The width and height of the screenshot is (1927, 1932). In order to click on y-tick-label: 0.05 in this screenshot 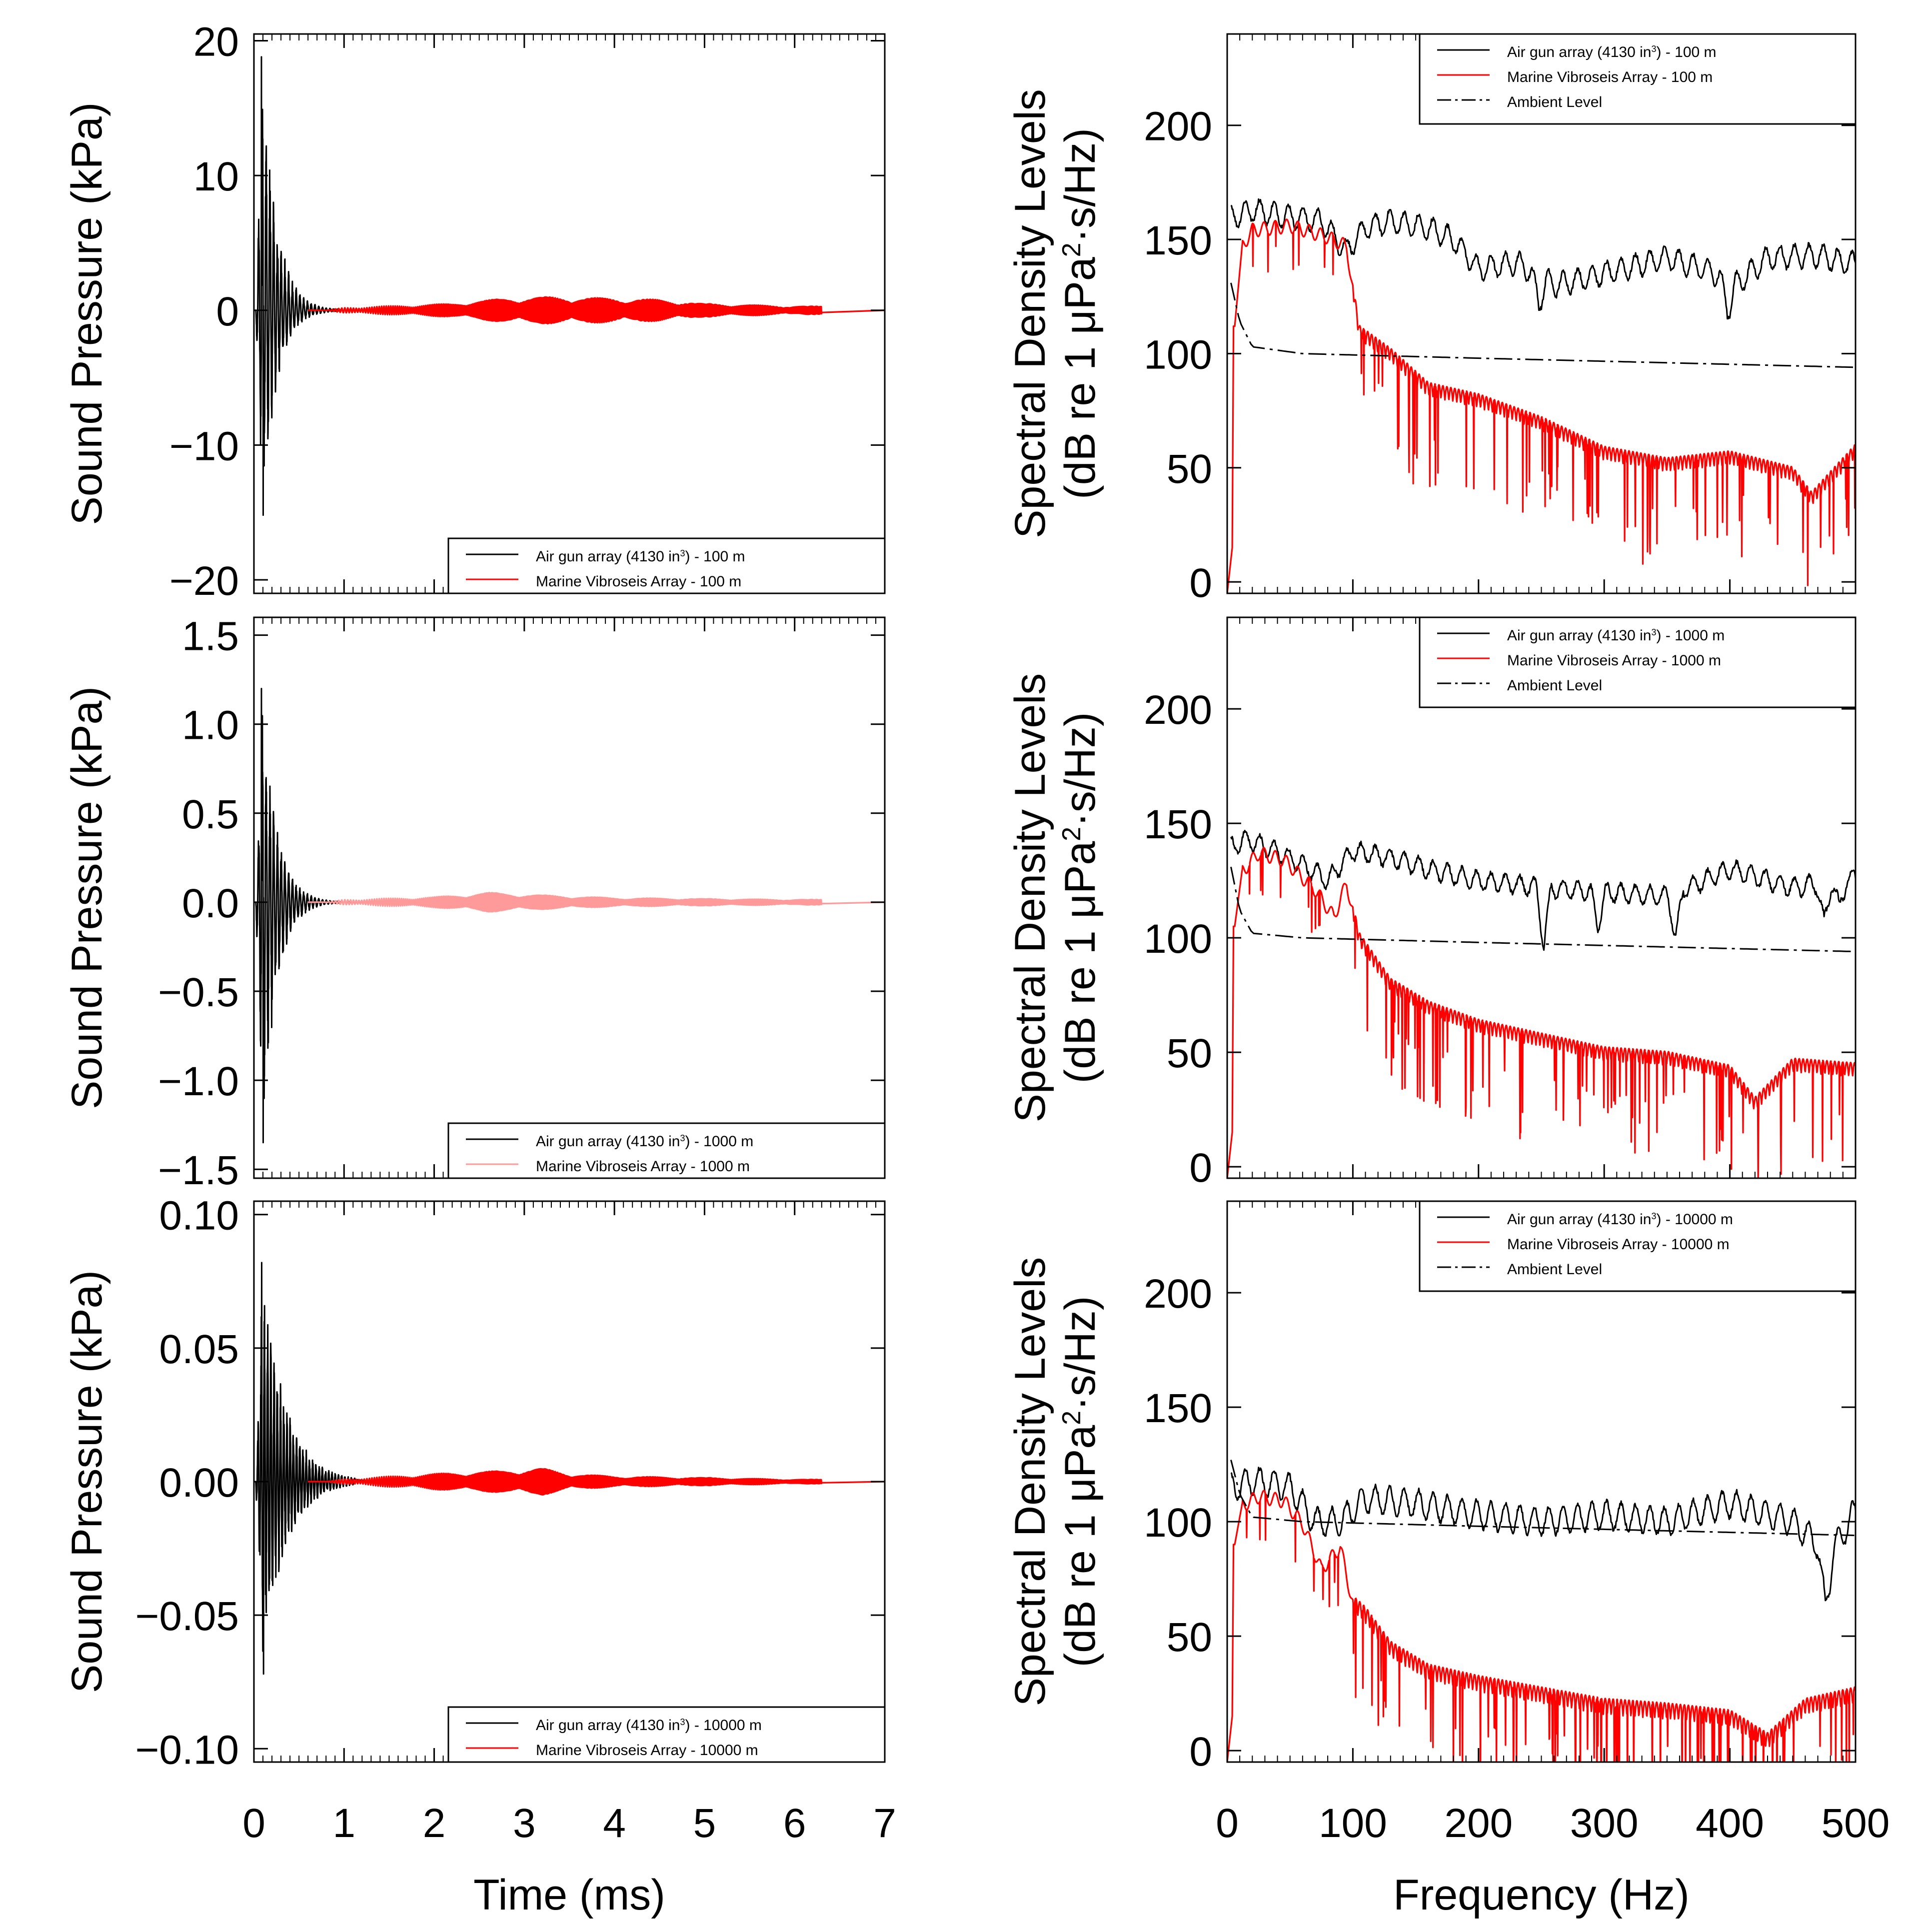, I will do `click(199, 1349)`.